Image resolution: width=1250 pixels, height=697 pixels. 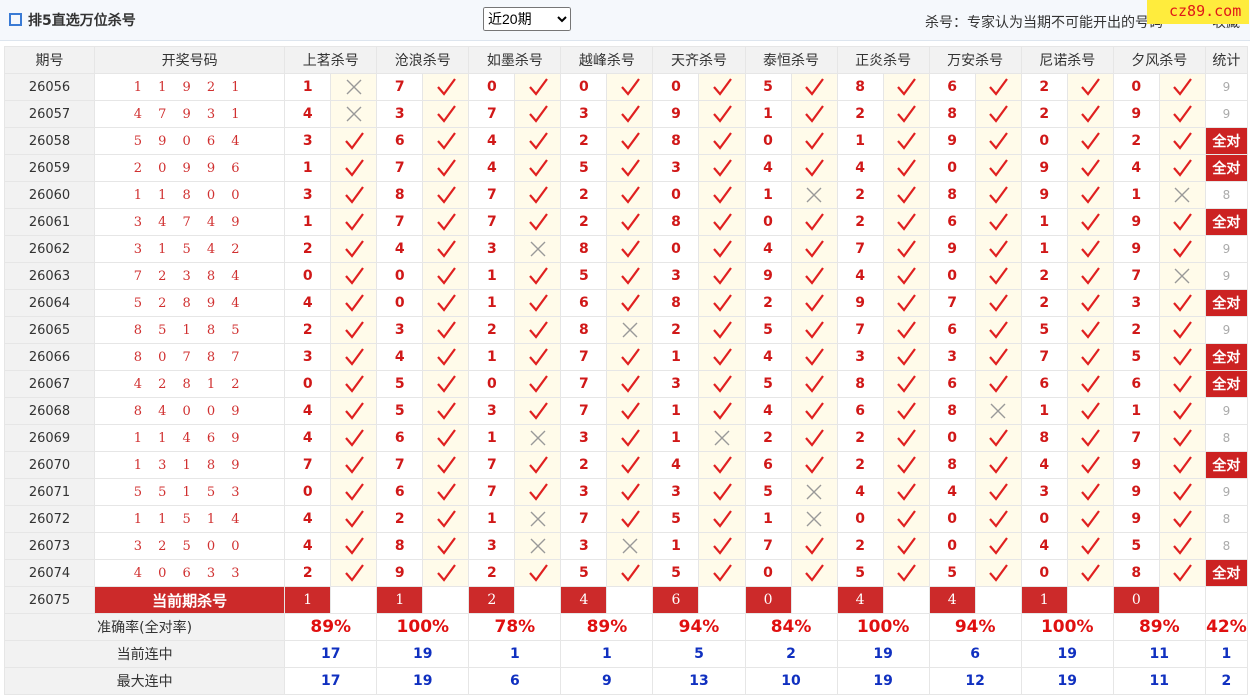 What do you see at coordinates (49, 60) in the screenshot?
I see `column-header: 期号` at bounding box center [49, 60].